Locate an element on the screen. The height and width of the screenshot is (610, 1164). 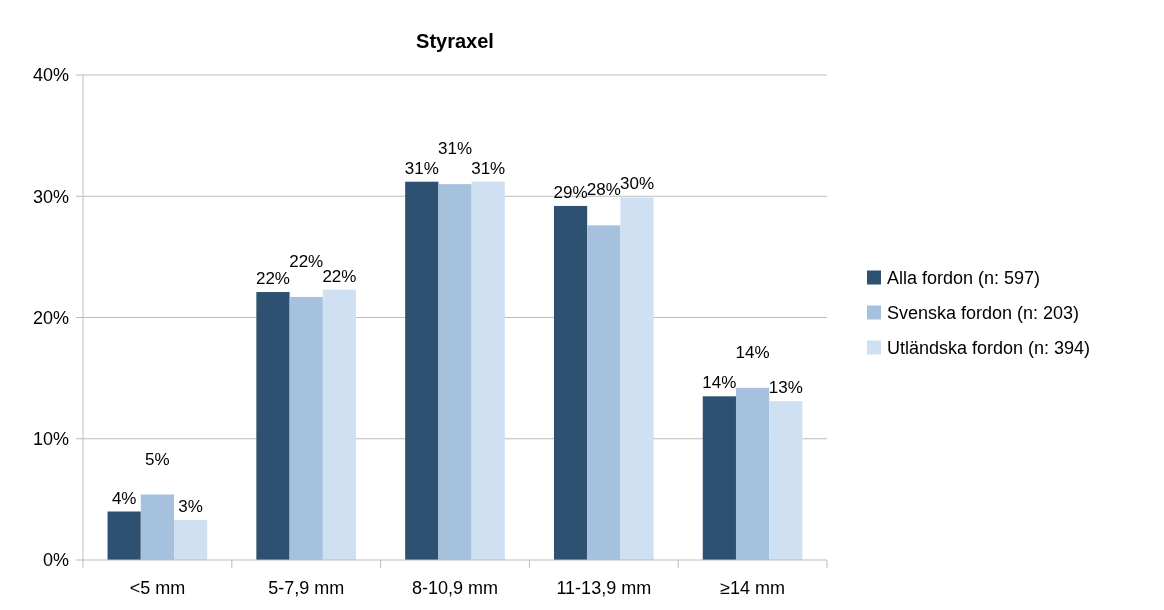
x-tick-label: 11-13,9 mm is located at coordinates (604, 588).